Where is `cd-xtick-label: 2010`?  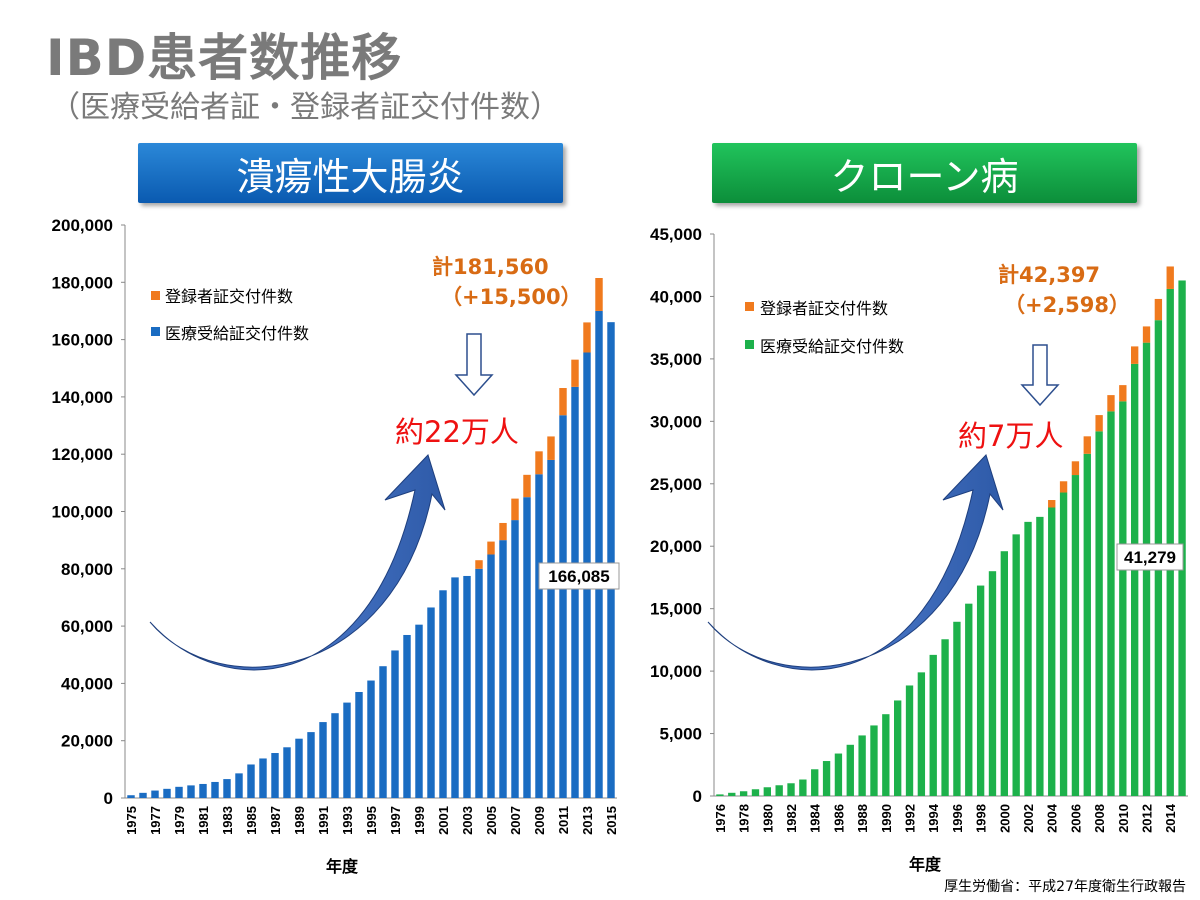
cd-xtick-label: 2010 is located at coordinates (1123, 818).